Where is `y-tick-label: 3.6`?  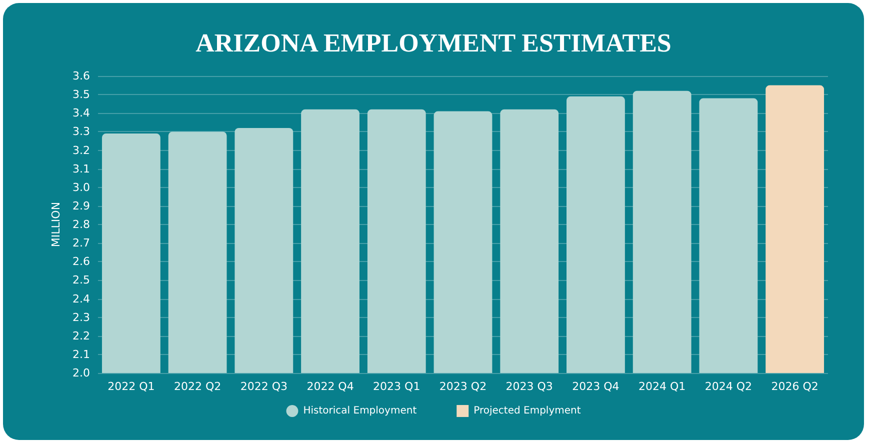 y-tick-label: 3.6 is located at coordinates (81, 76).